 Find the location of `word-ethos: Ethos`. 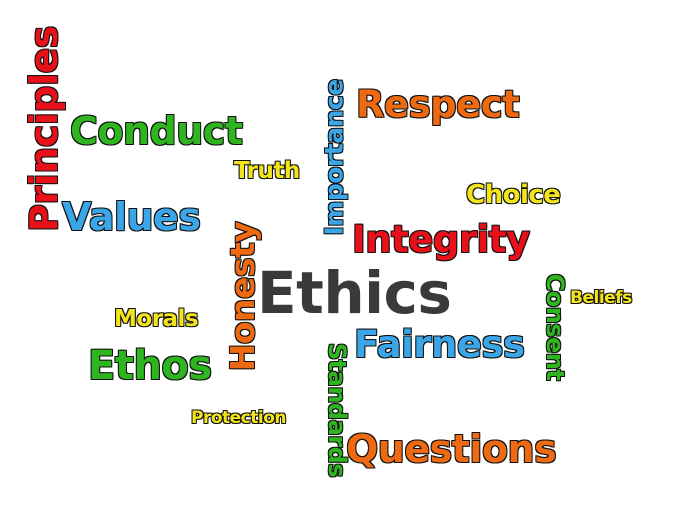

word-ethos: Ethos is located at coordinates (150, 366).